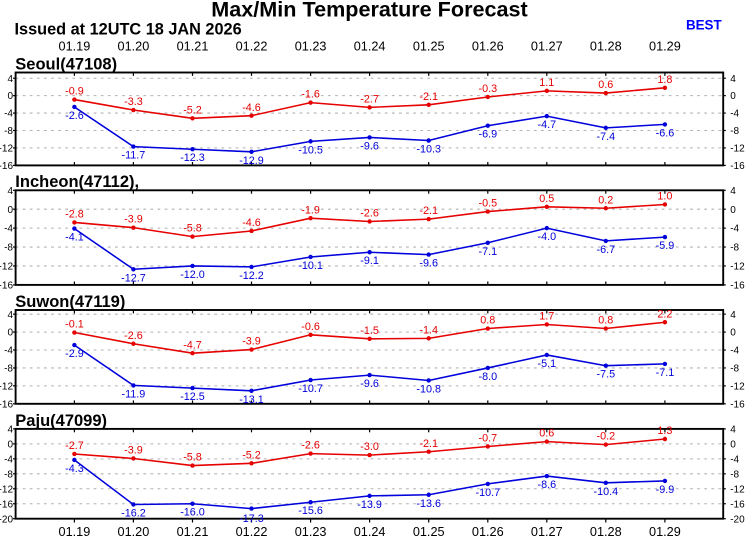 The width and height of the screenshot is (747, 540). Describe the element at coordinates (192, 397) in the screenshot. I see `svg-text: -12.5` at that location.